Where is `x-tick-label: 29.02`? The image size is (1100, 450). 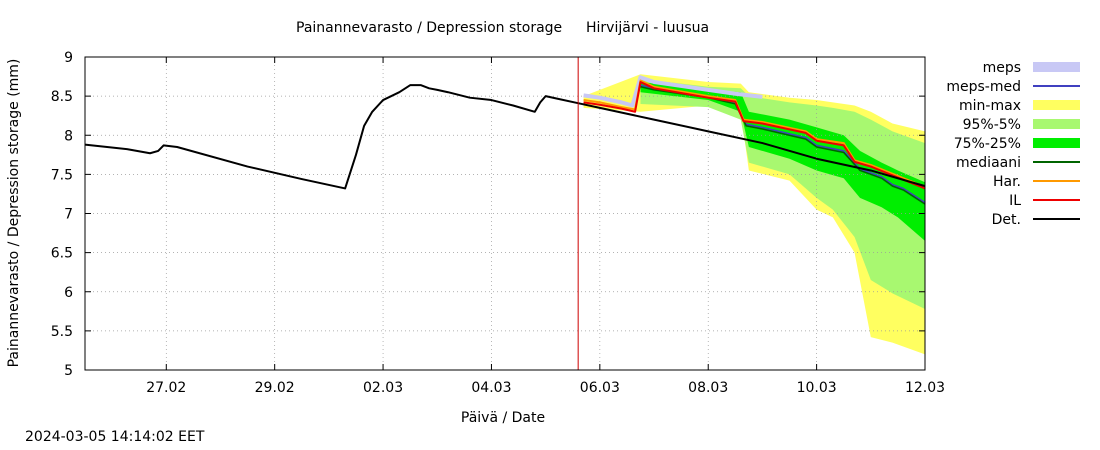
x-tick-label: 29.02 is located at coordinates (275, 388).